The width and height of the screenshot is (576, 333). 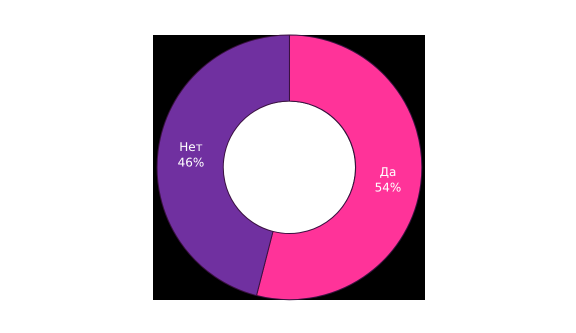 What do you see at coordinates (388, 187) in the screenshot?
I see `data-label: 54%` at bounding box center [388, 187].